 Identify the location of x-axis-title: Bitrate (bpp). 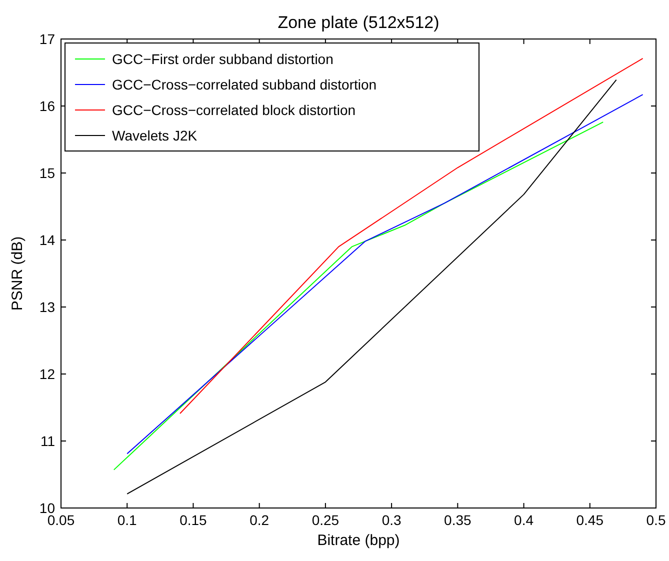
(358, 540).